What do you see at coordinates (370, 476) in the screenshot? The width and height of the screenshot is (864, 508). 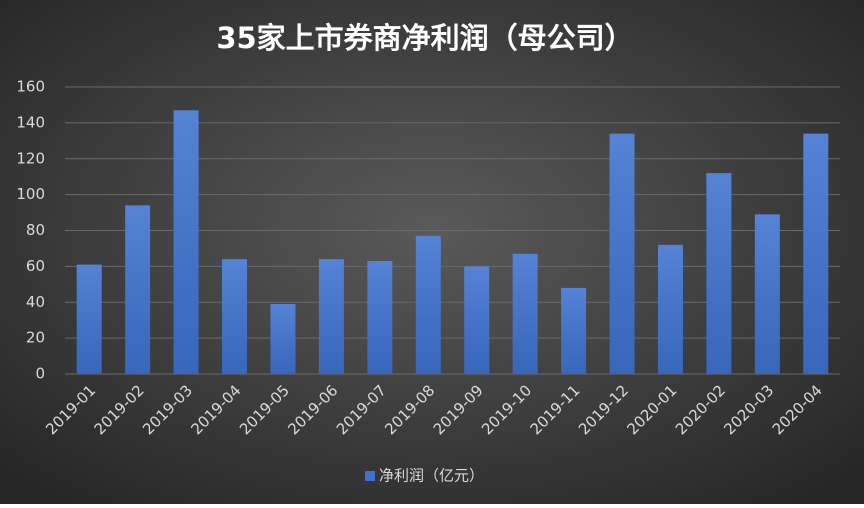 I see `legend-swatch` at bounding box center [370, 476].